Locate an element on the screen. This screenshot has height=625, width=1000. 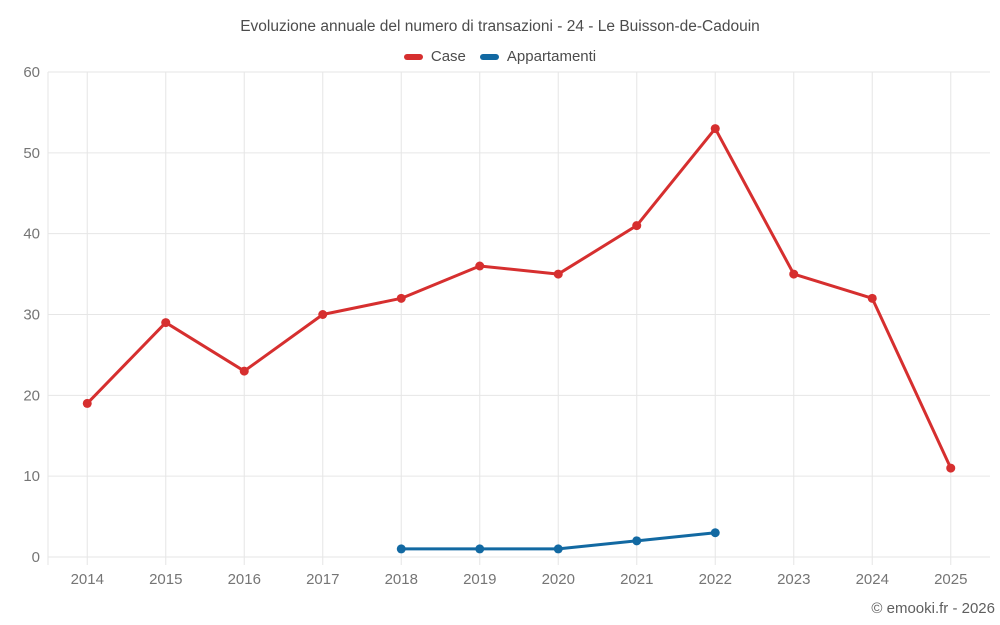
legend-label-appartamenti: Appartamenti is located at coordinates (551, 56).